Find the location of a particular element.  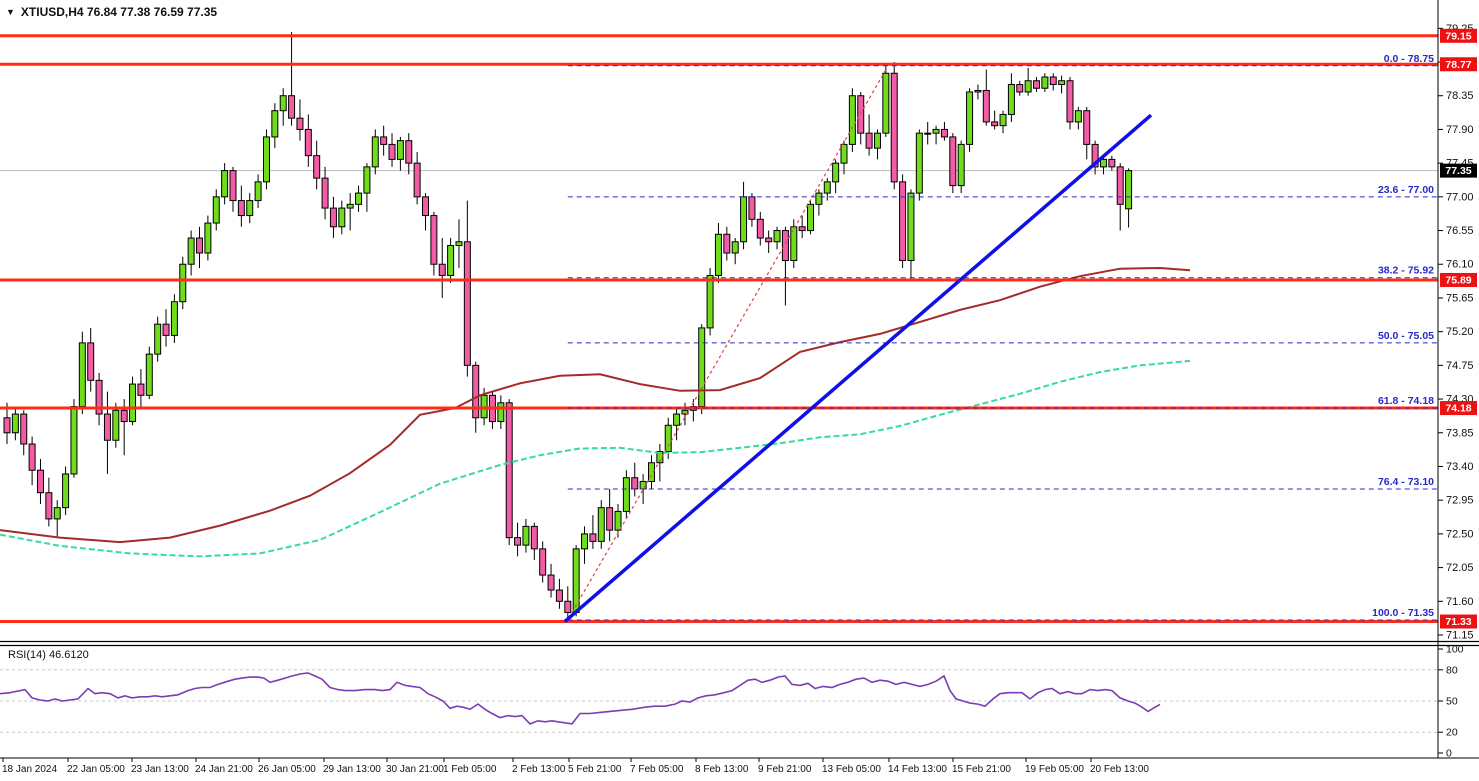

current-price-tag is located at coordinates (1458, 170).